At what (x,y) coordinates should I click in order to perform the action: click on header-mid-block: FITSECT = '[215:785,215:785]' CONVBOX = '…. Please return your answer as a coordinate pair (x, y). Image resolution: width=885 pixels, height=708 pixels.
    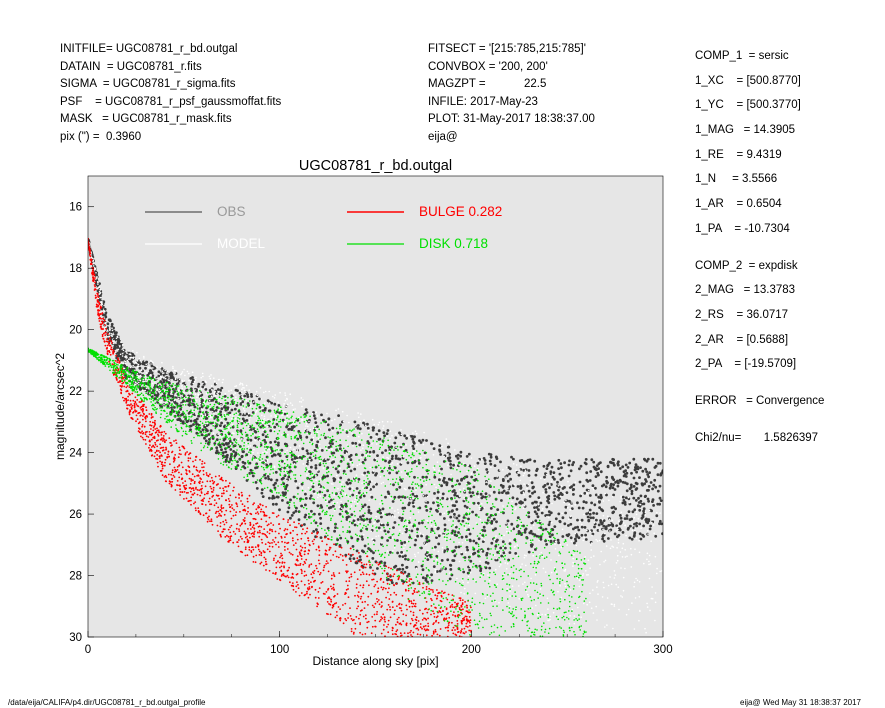
    Looking at the image, I should click on (511, 94).